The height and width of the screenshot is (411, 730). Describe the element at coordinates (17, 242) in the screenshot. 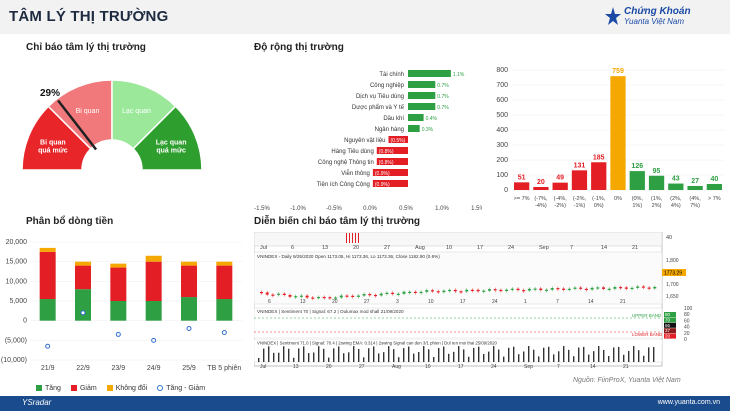

I see `cash-ytick: 20,000` at that location.